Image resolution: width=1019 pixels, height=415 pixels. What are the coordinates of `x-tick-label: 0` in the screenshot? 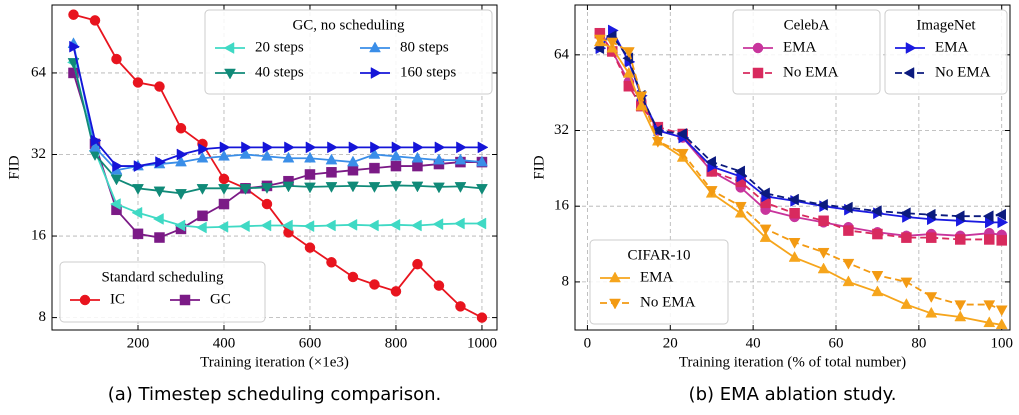 It's located at (588, 343).